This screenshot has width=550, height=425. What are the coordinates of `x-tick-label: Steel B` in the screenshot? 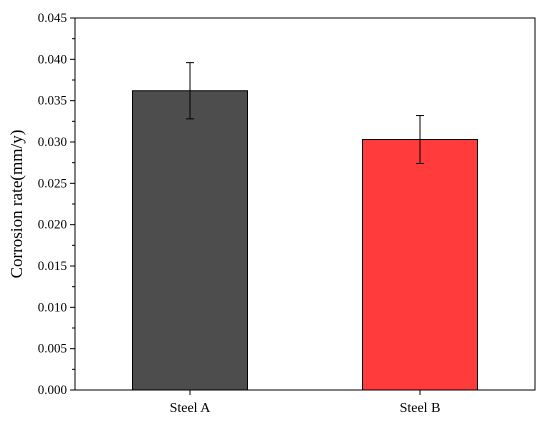 It's located at (420, 408).